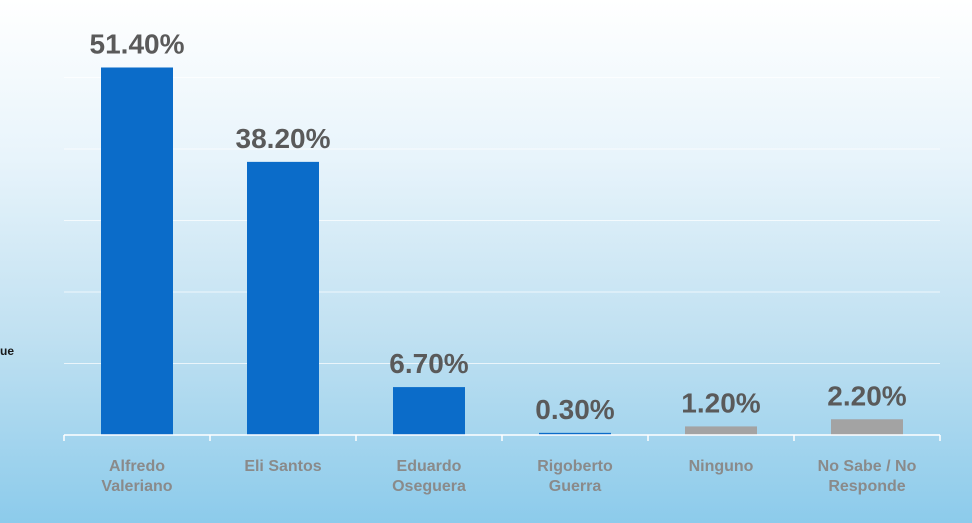  Describe the element at coordinates (502, 437) in the screenshot. I see `x-axis` at that location.